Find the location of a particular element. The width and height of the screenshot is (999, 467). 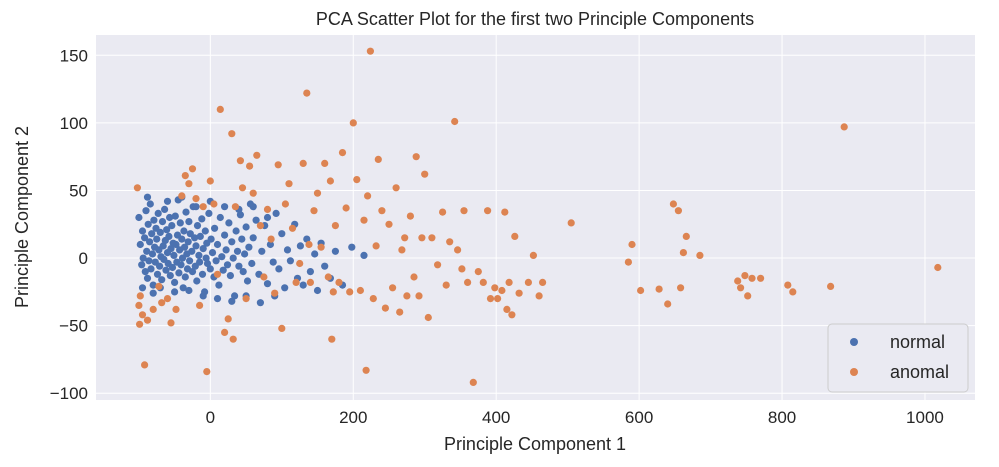

x-tick-label: 200 is located at coordinates (353, 417).